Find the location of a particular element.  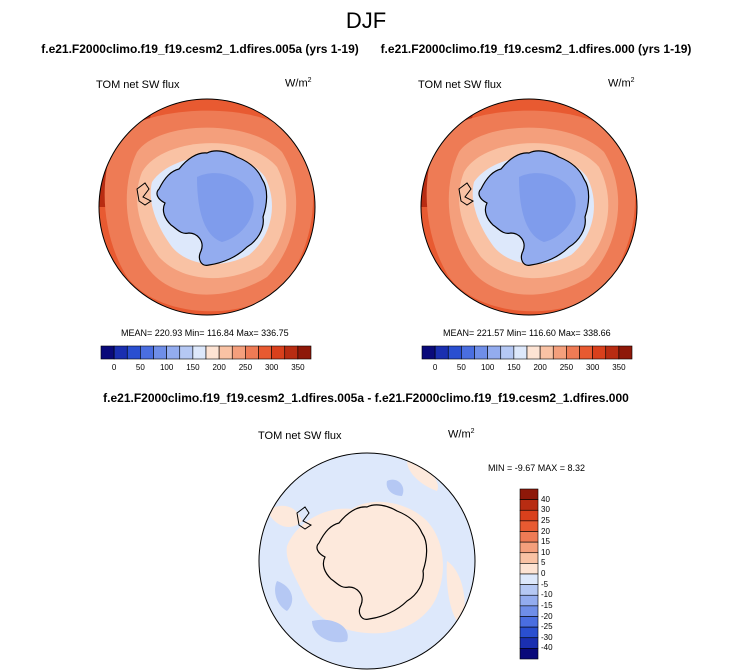

colorbar-left is located at coordinates (206, 352).